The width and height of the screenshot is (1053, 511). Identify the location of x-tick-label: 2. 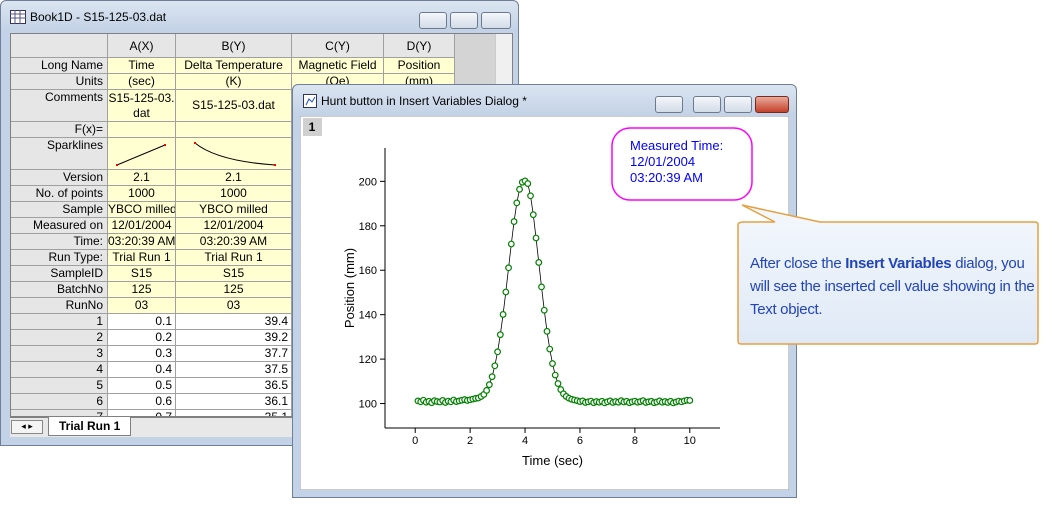
(470, 441).